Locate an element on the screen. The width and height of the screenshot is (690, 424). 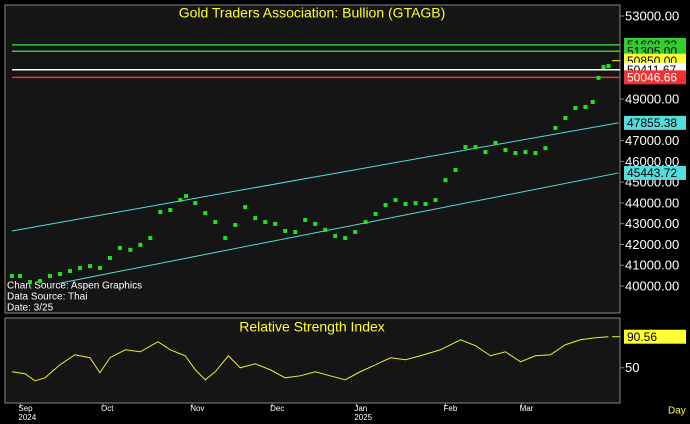
y-tick-label: 50 is located at coordinates (632, 367).